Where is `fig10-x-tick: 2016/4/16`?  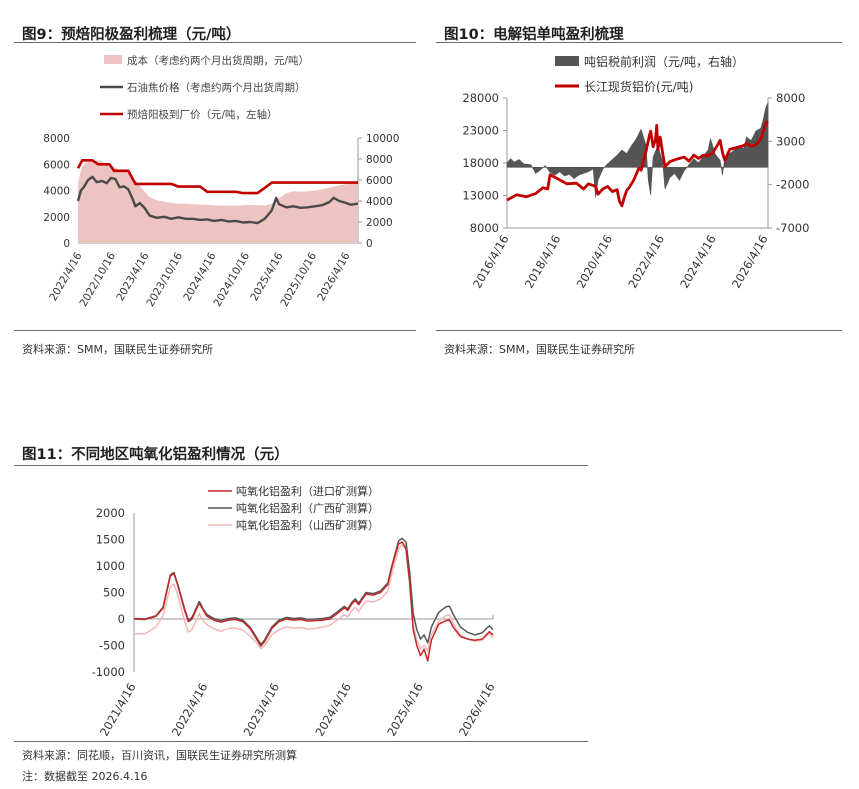 fig10-x-tick: 2016/4/16 is located at coordinates (491, 262).